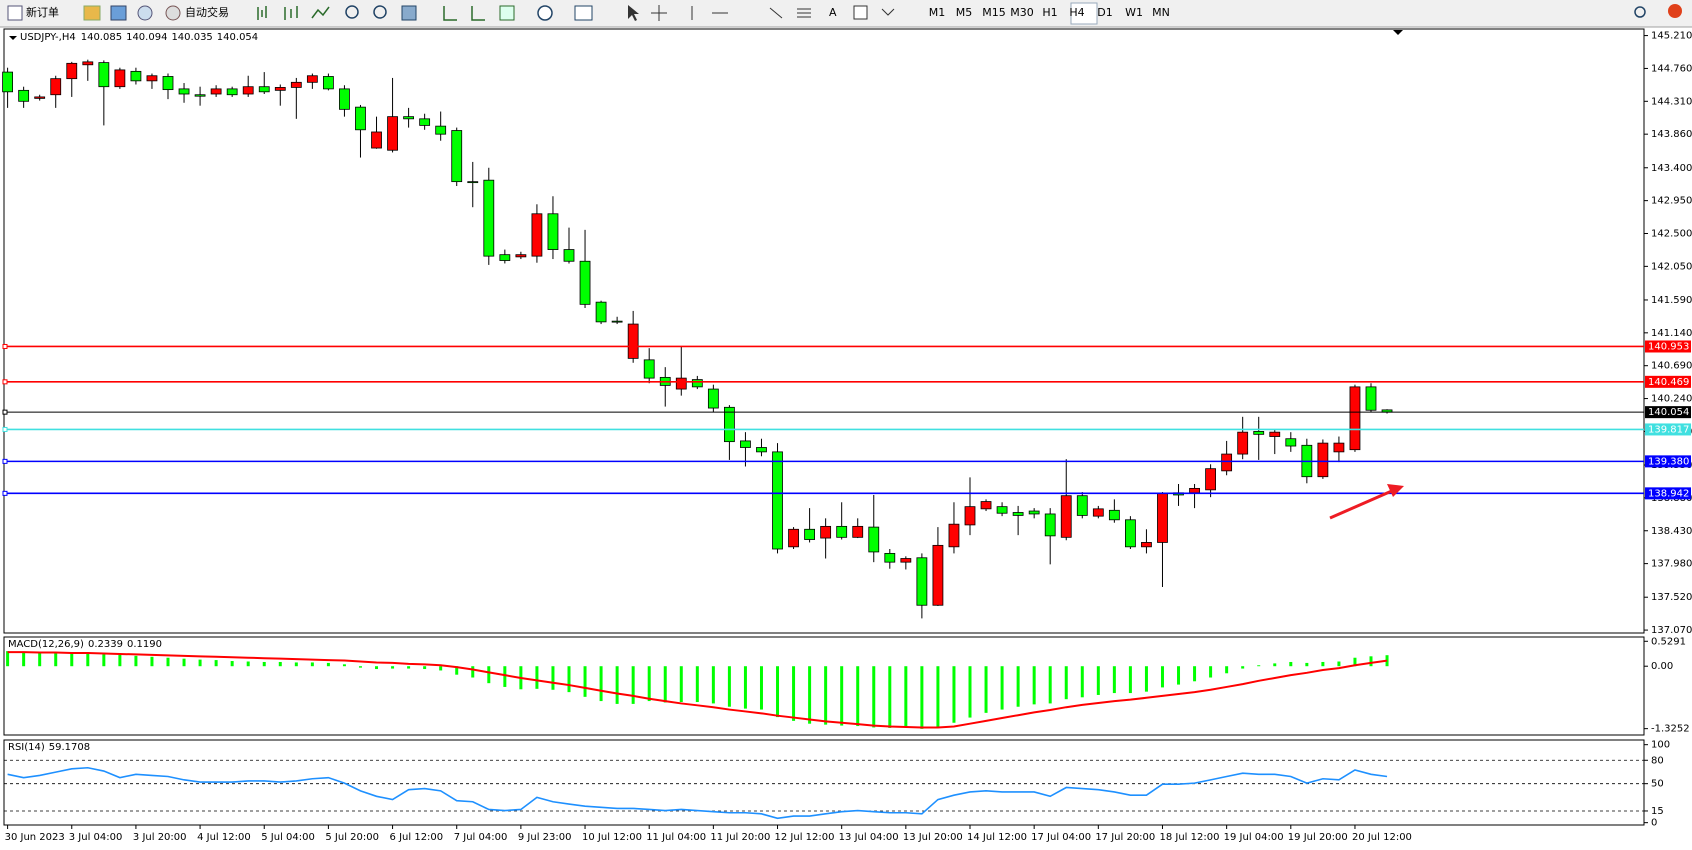  What do you see at coordinates (1161, 12) in the screenshot?
I see `timeframe-button: MN` at bounding box center [1161, 12].